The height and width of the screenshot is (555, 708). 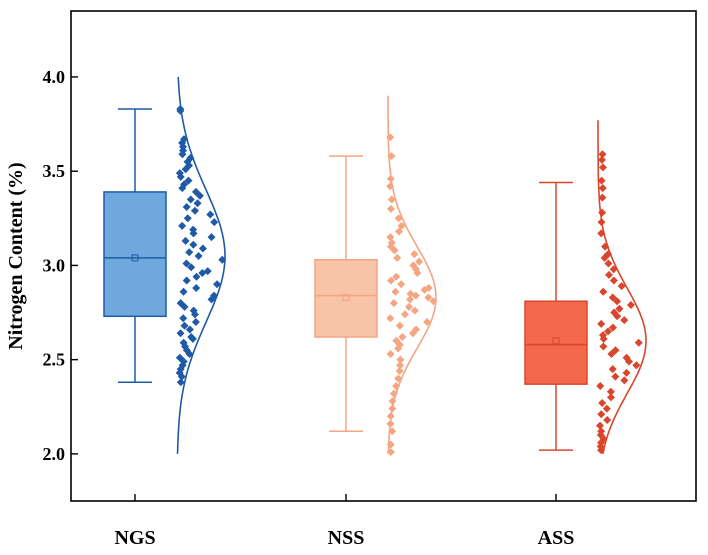 What do you see at coordinates (54, 360) in the screenshot?
I see `y-tick-label: 2.5` at bounding box center [54, 360].